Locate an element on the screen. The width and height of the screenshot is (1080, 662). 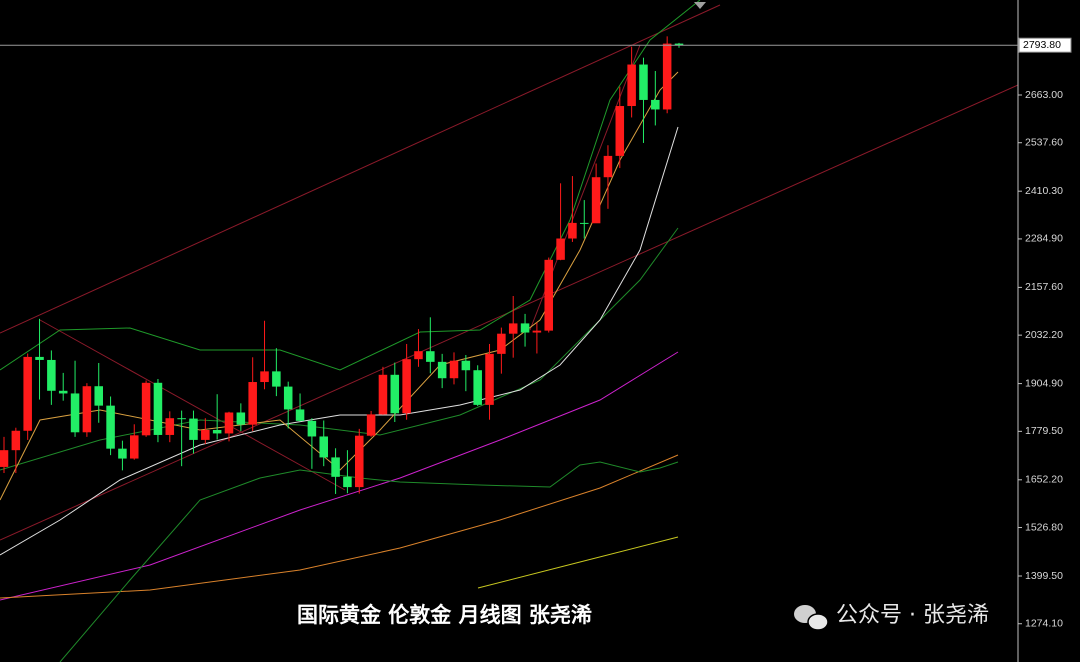
watermark: 公众号 · 张尧浠 is located at coordinates (912, 615).